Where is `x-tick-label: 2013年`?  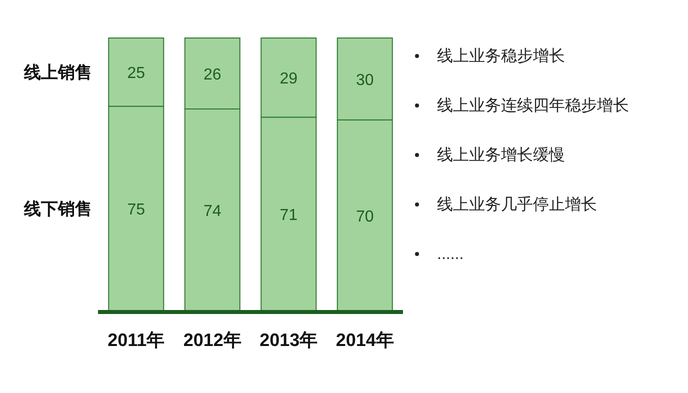
x-tick-label: 2013年 is located at coordinates (289, 340).